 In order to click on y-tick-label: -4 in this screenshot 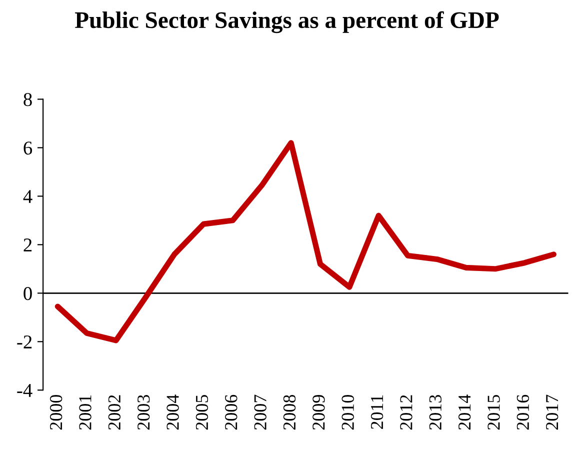, I will do `click(24, 390)`.